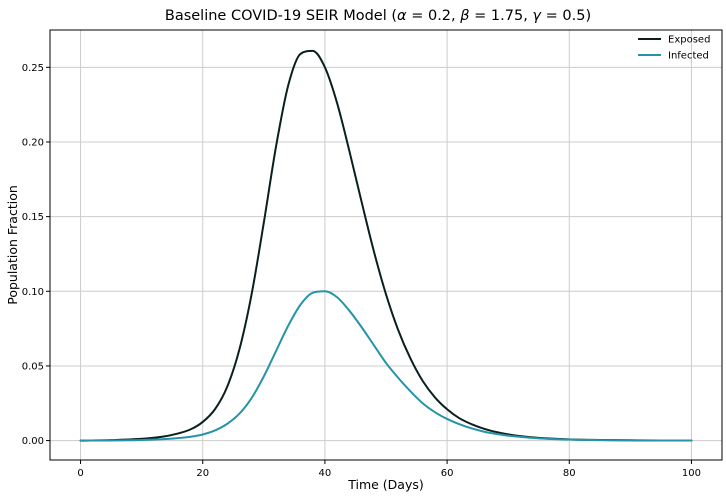 Image resolution: width=726 pixels, height=502 pixels. Describe the element at coordinates (447, 473) in the screenshot. I see `x-tick-label: 60` at that location.